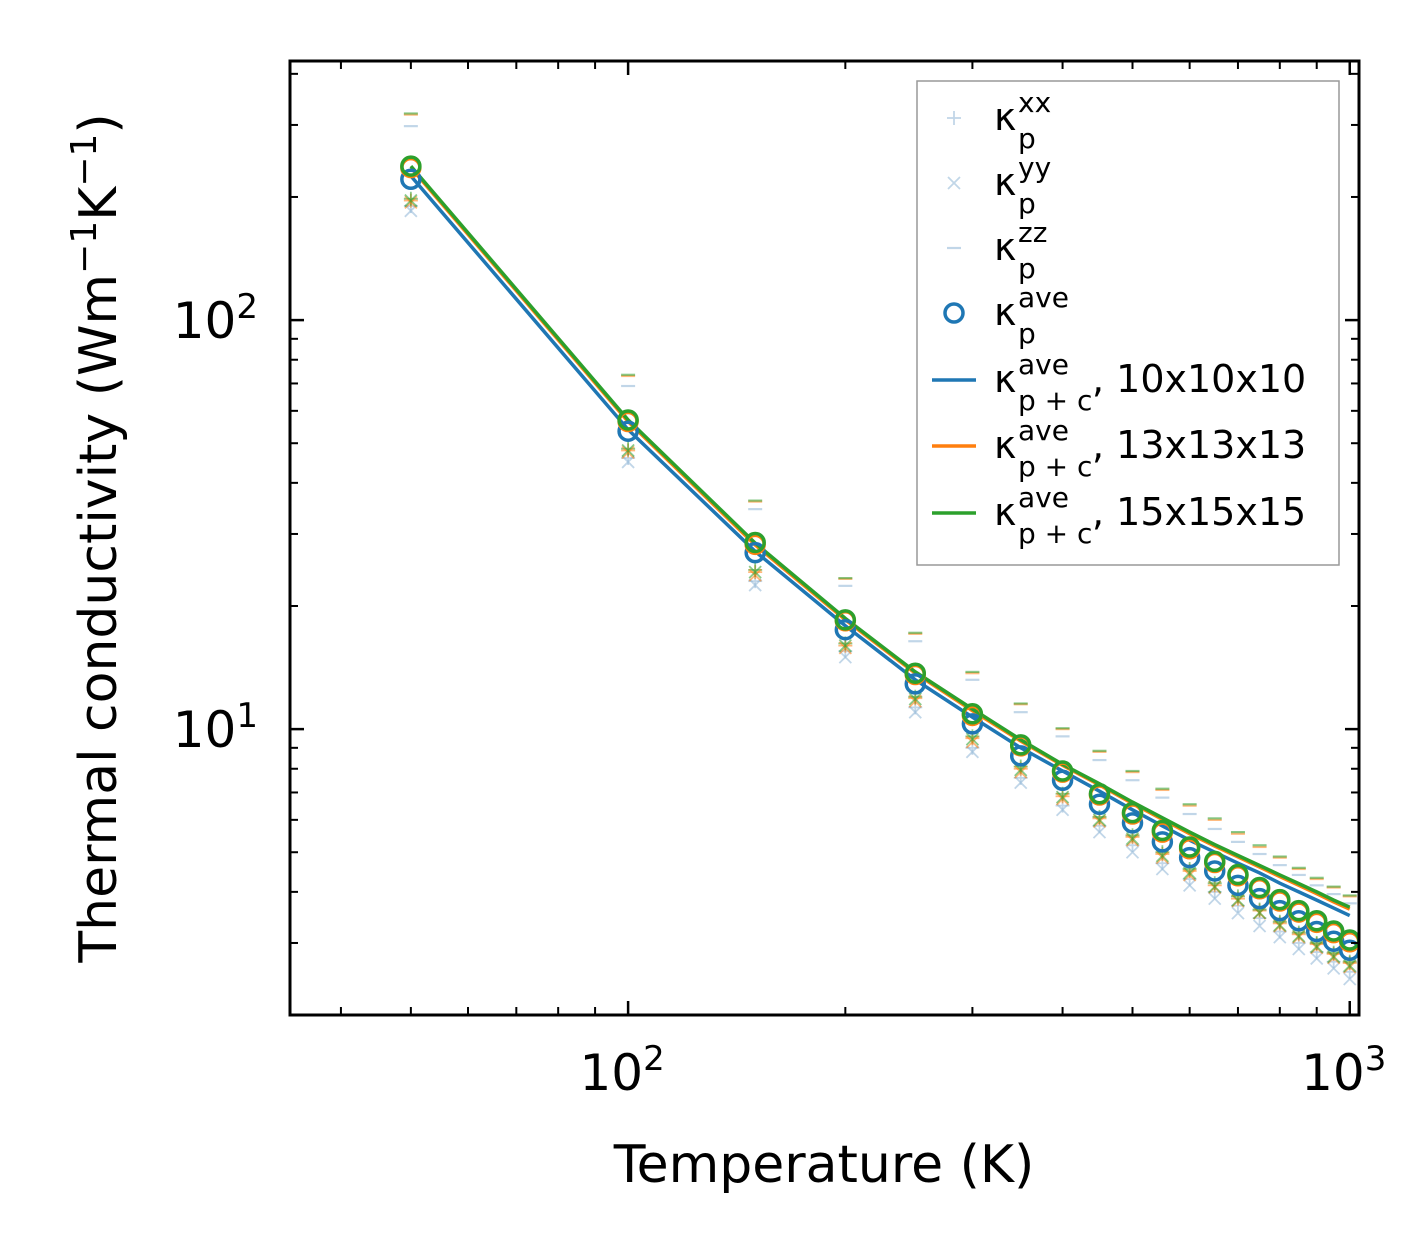 The height and width of the screenshot is (1254, 1420). Describe the element at coordinates (1034, 167) in the screenshot. I see `legend-label-sup: yy` at that location.